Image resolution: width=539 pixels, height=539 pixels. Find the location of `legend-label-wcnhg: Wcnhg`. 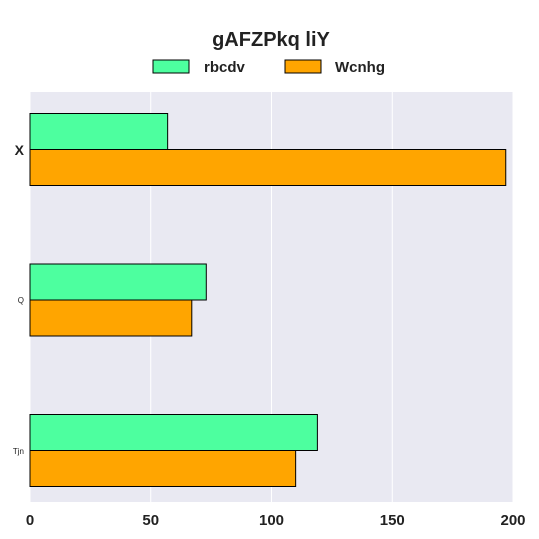

legend-label-wcnhg: Wcnhg is located at coordinates (360, 67).